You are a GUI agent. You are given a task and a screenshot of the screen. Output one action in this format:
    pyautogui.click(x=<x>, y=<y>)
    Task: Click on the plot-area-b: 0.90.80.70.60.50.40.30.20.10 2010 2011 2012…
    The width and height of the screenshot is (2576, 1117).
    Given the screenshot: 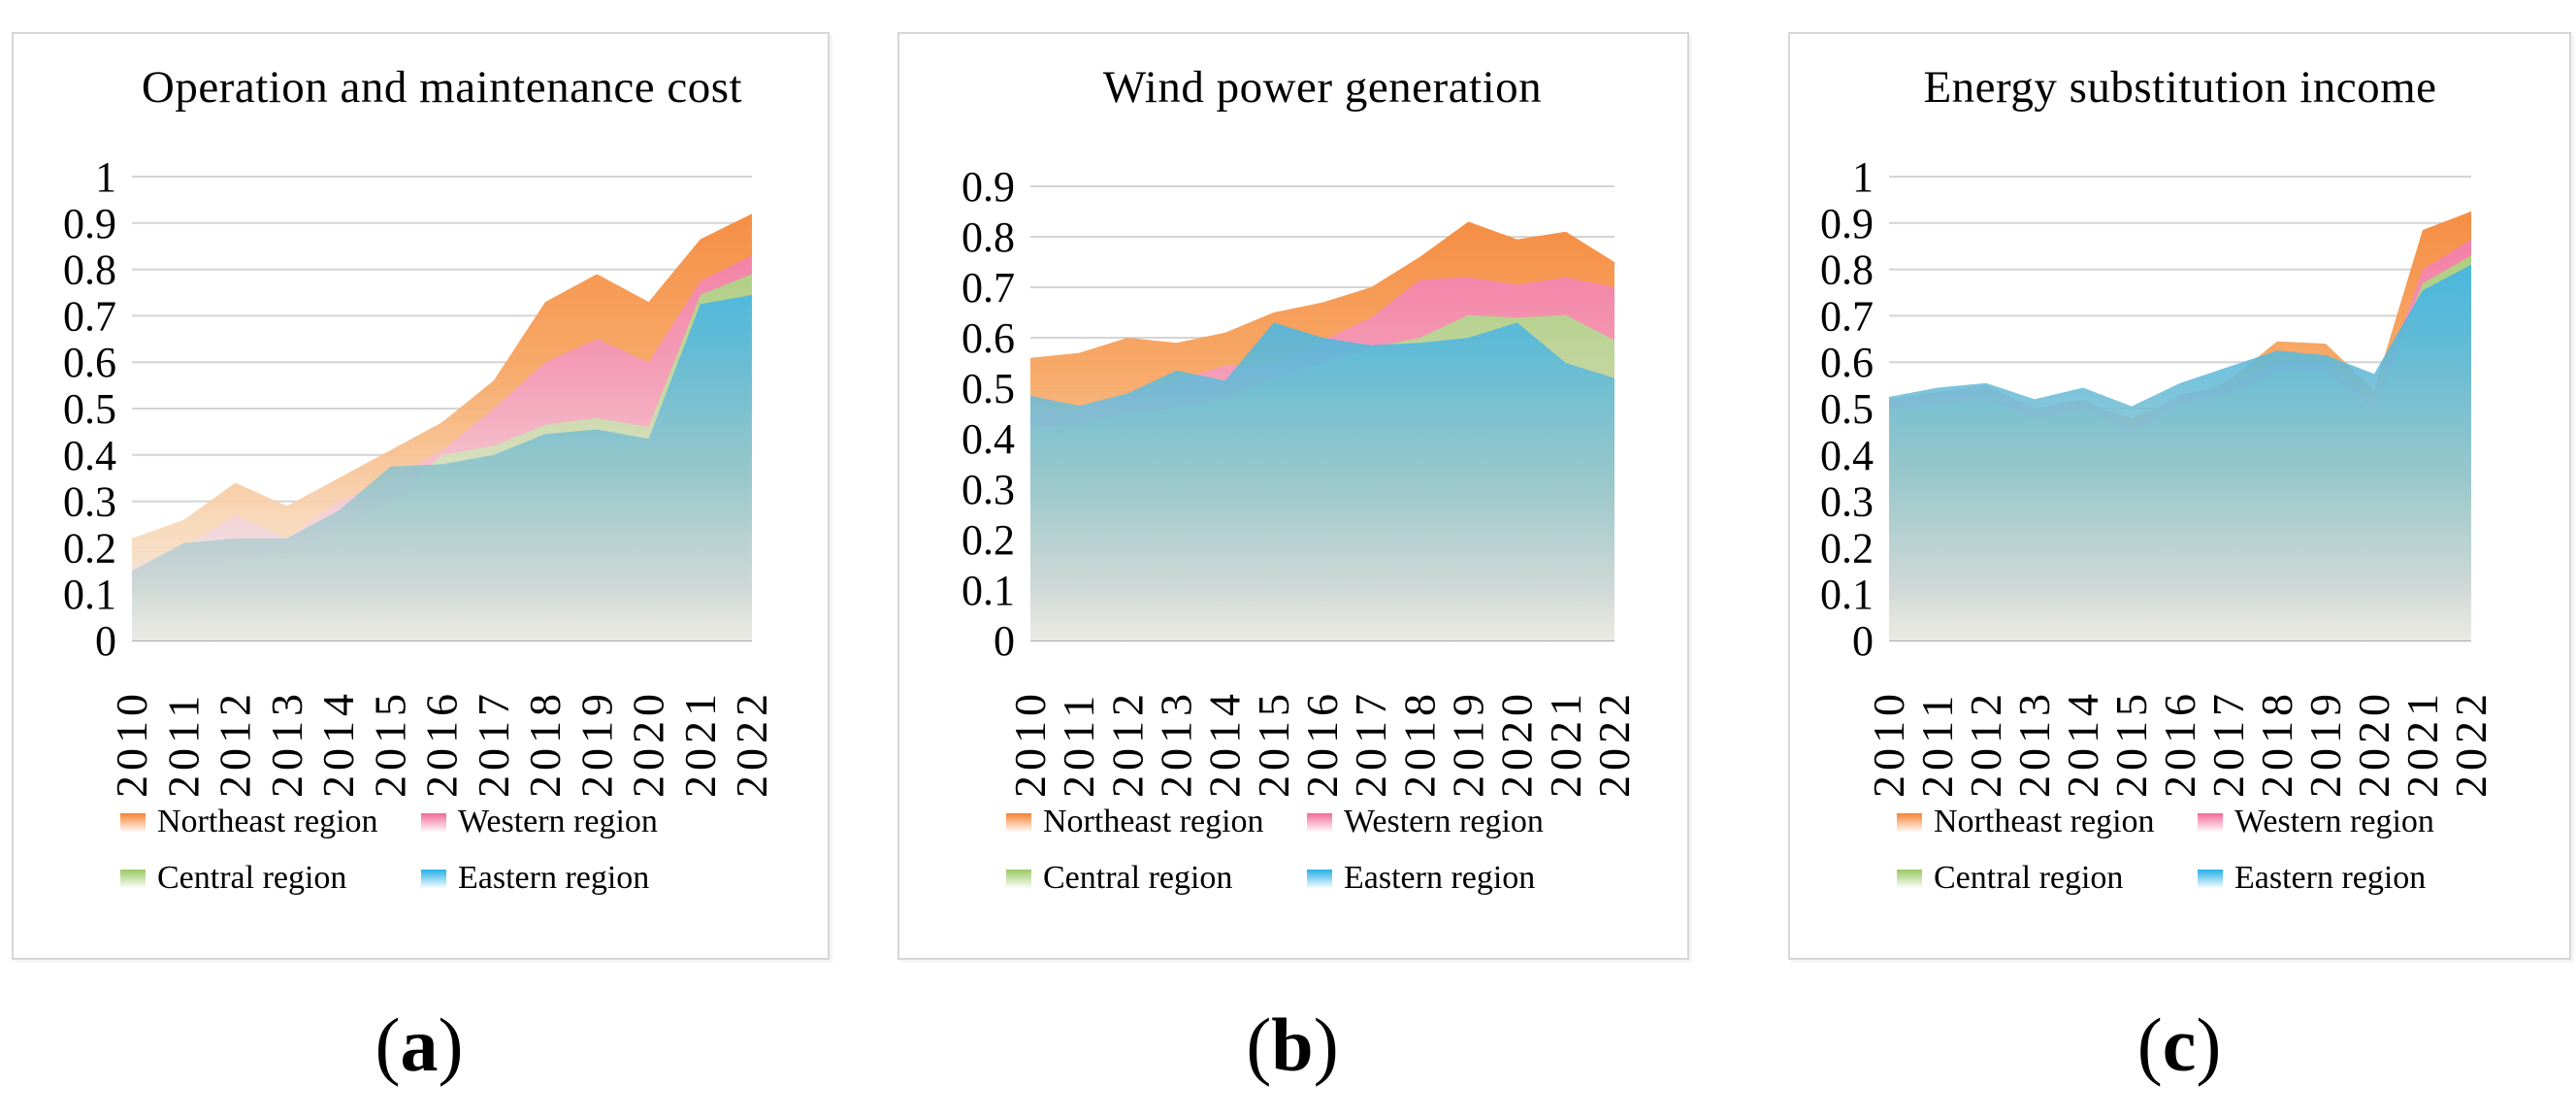 What is the action you would take?
    pyautogui.click(x=1301, y=480)
    